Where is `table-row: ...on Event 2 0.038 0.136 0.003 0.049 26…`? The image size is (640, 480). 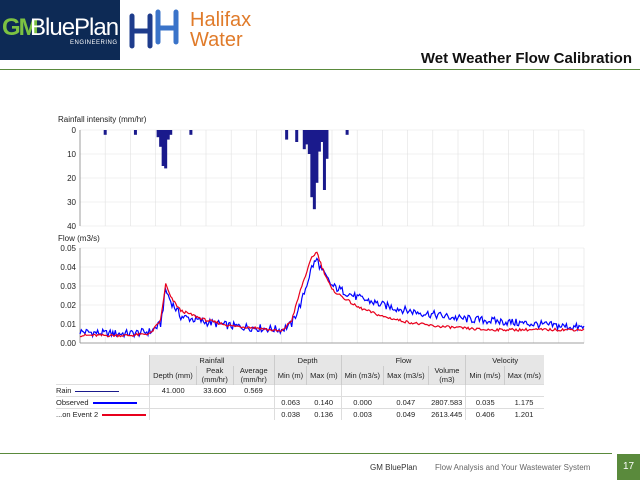
table-row: ...on Event 2 0.038 0.136 0.003 0.049 26… is located at coordinates (300, 414).